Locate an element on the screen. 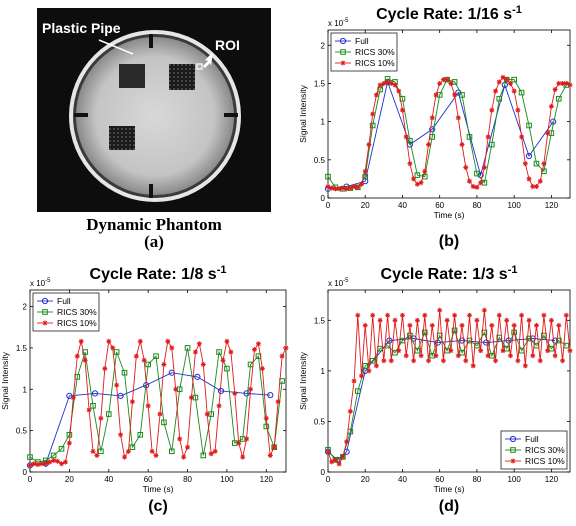 This screenshot has height=526, width=576. y-exponent-label: x 10-5 is located at coordinates (338, 283).